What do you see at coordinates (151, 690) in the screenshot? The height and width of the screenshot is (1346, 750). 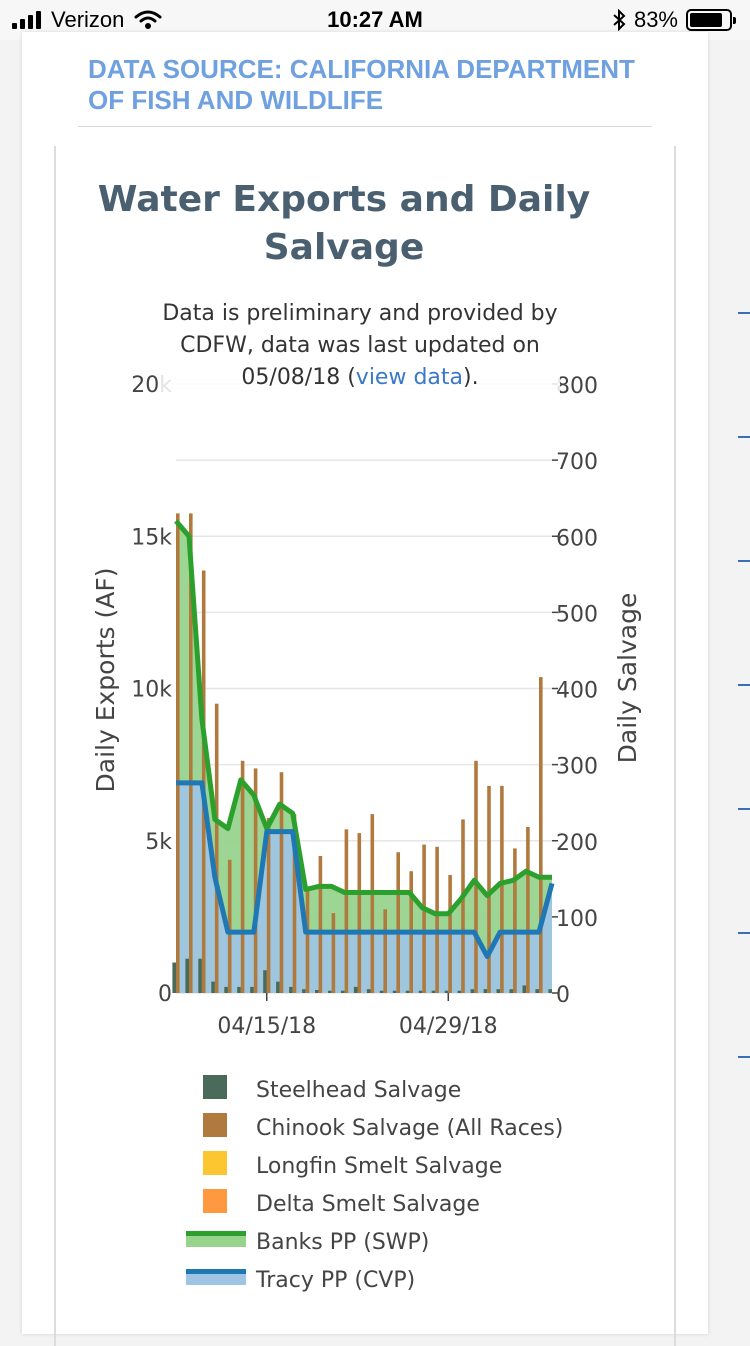 I see `y-tick-label: 10k` at bounding box center [151, 690].